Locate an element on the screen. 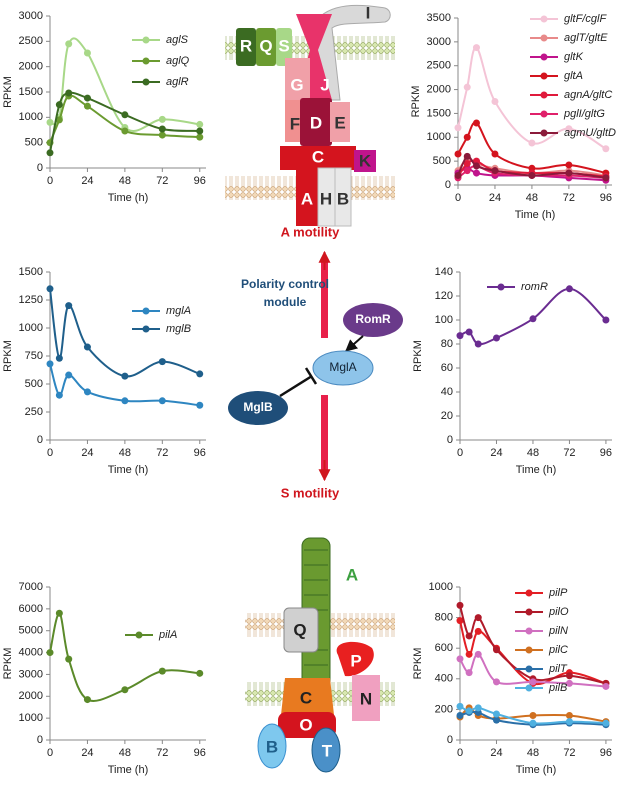  y-tick-label: 7000 is located at coordinates (31, 587).